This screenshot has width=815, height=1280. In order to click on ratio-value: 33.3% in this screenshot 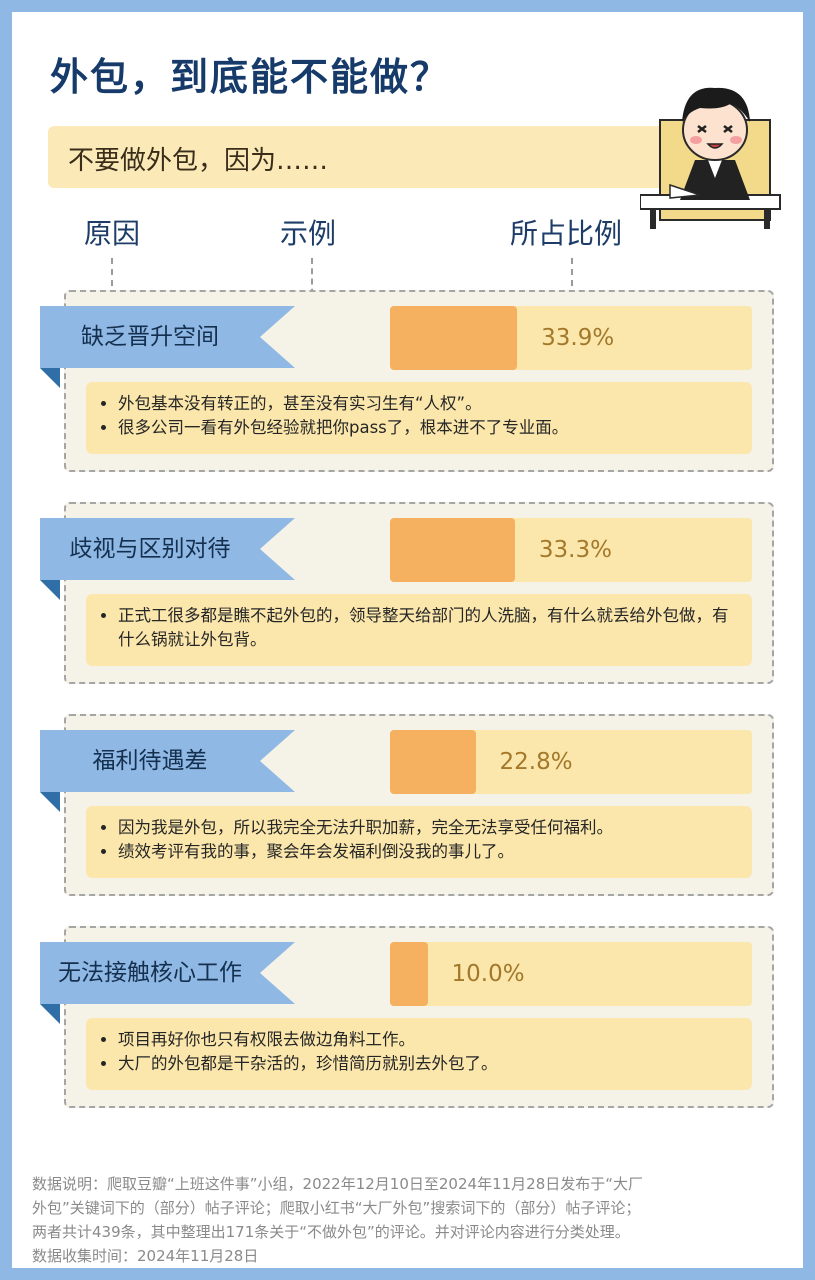, I will do `click(575, 550)`.